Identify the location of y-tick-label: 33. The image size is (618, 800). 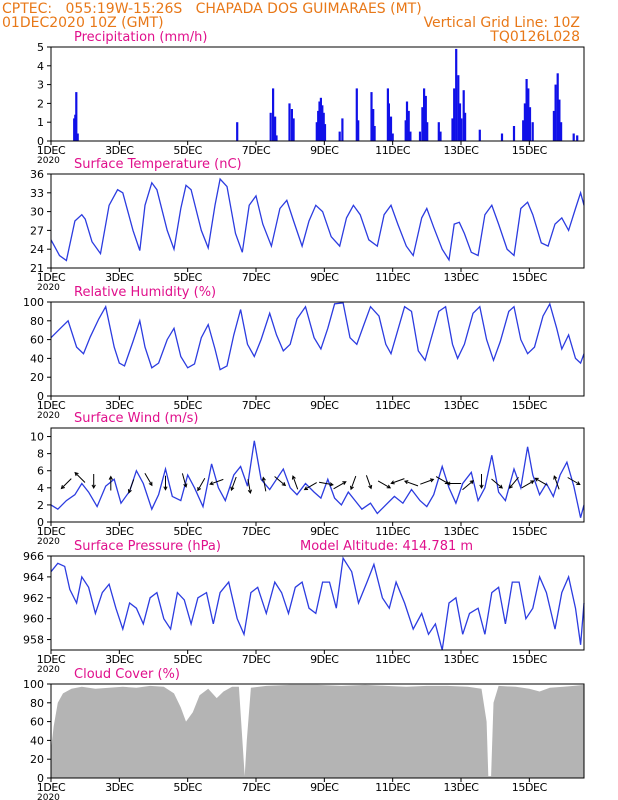
(37, 193).